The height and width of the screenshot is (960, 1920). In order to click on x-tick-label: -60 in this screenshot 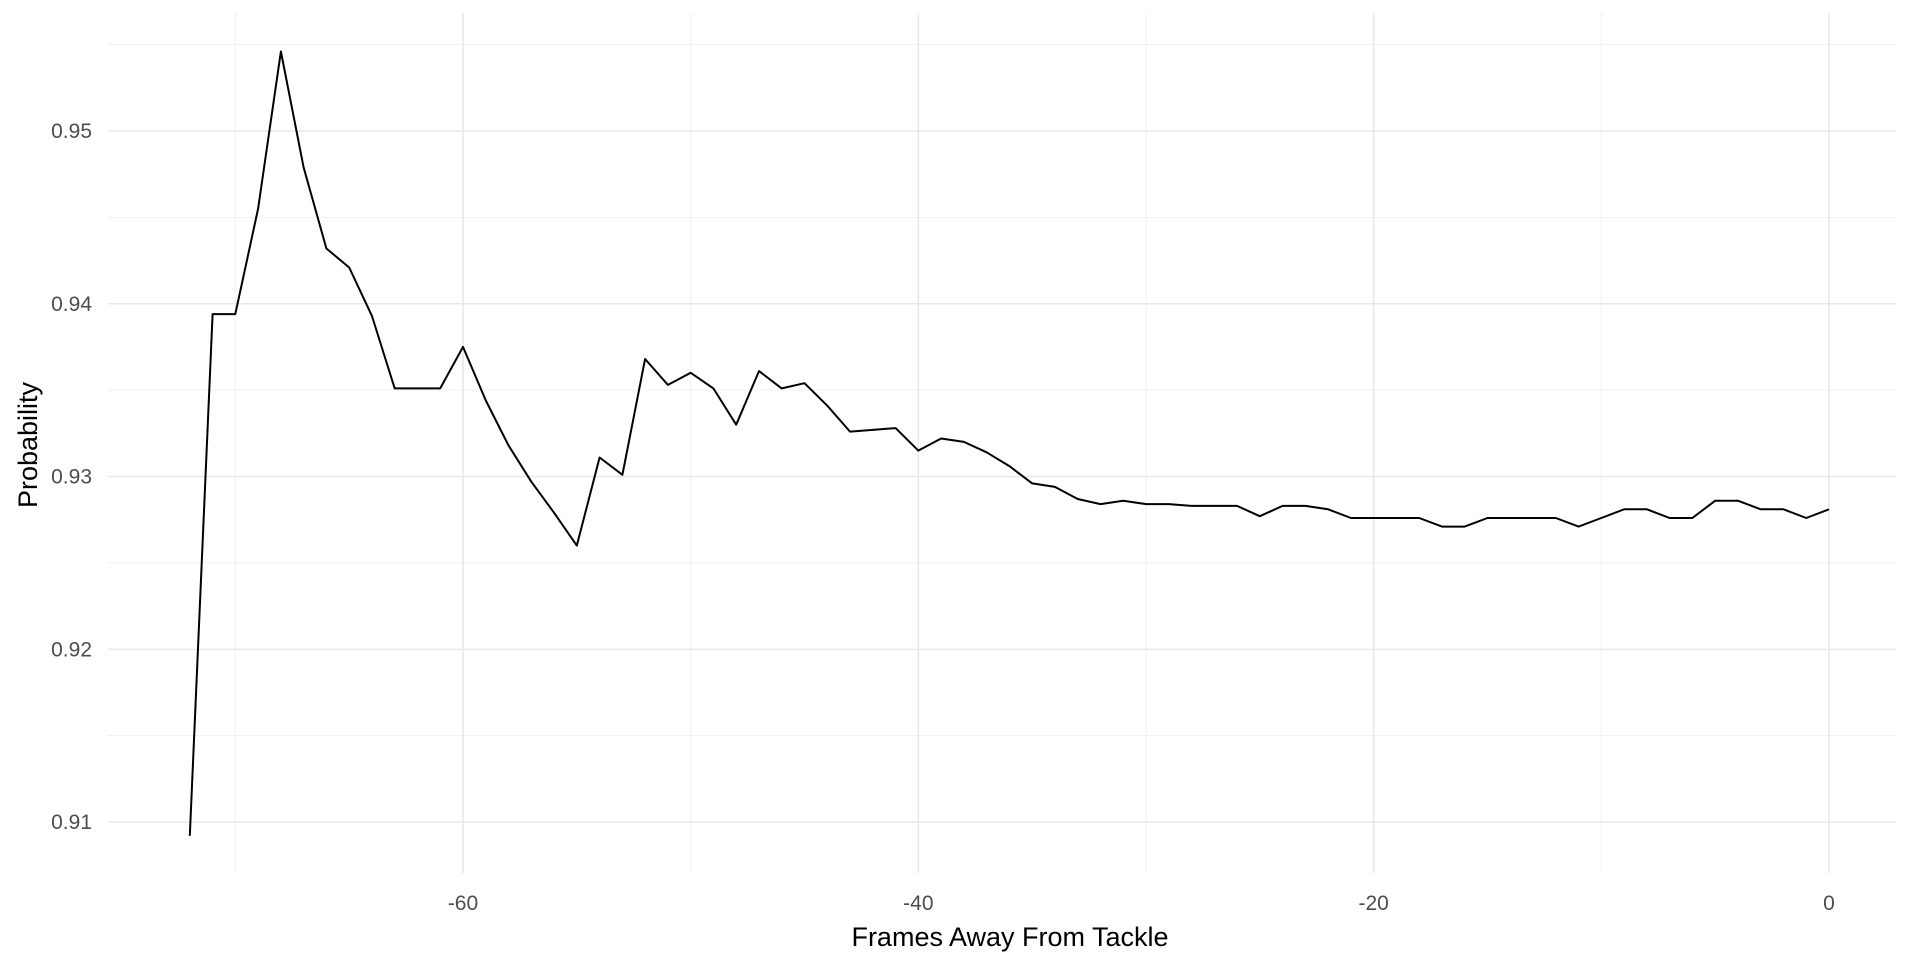, I will do `click(463, 903)`.